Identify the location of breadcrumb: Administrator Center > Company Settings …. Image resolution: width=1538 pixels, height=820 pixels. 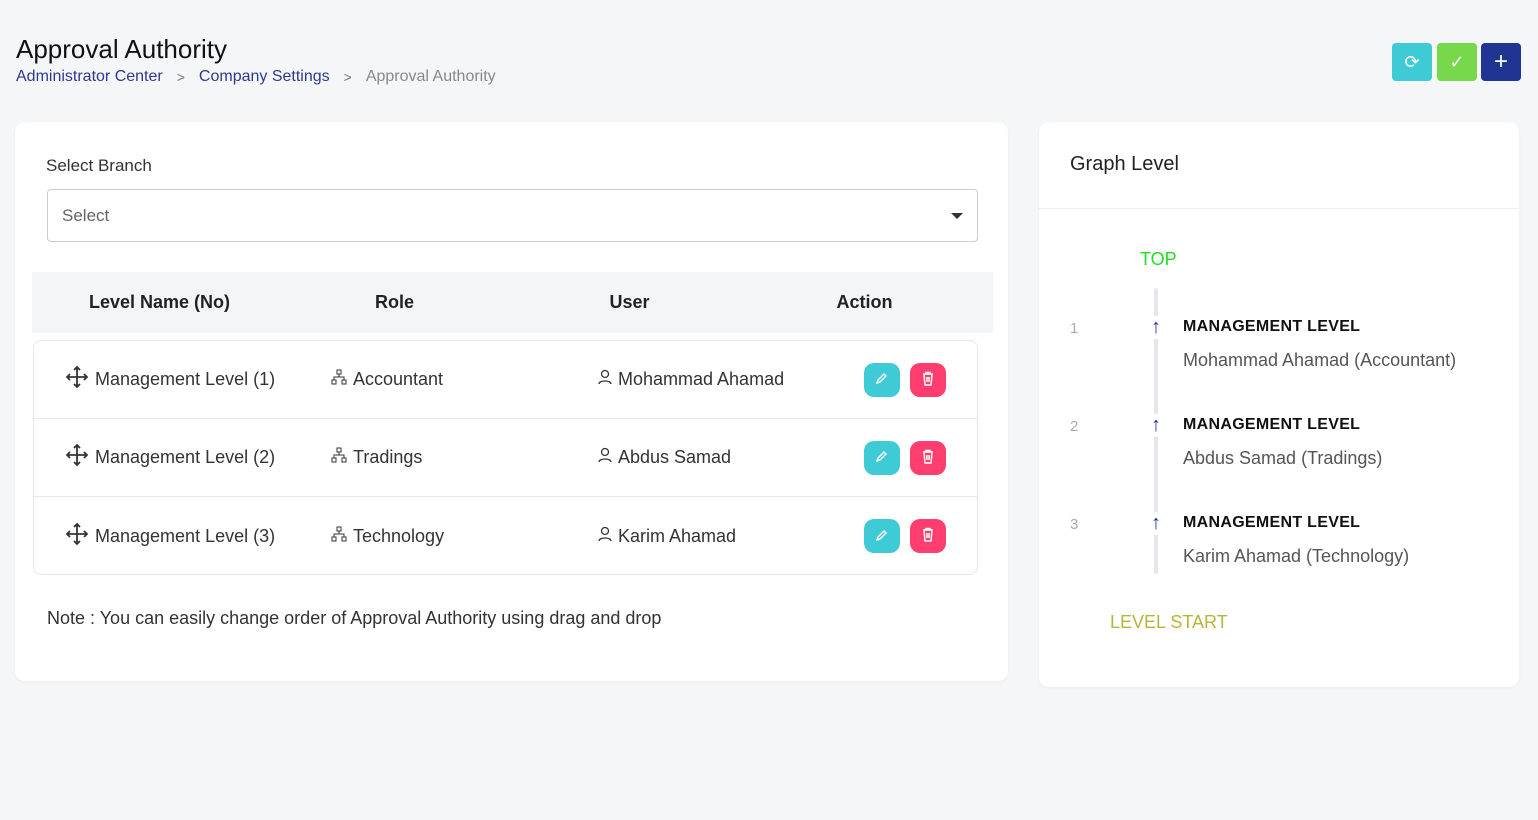
(256, 77).